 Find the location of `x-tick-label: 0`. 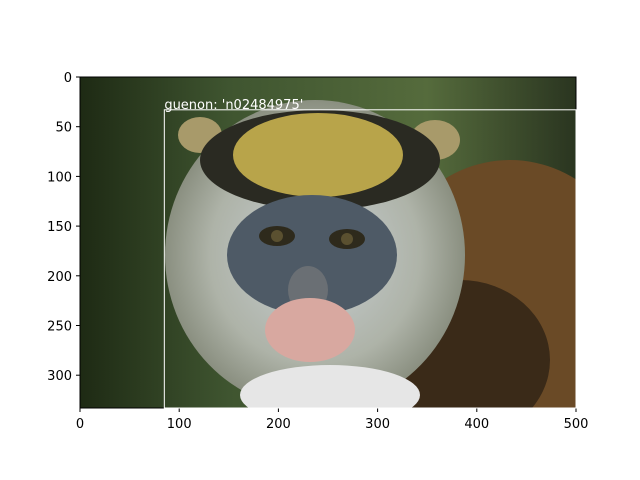

x-tick-label: 0 is located at coordinates (80, 424).